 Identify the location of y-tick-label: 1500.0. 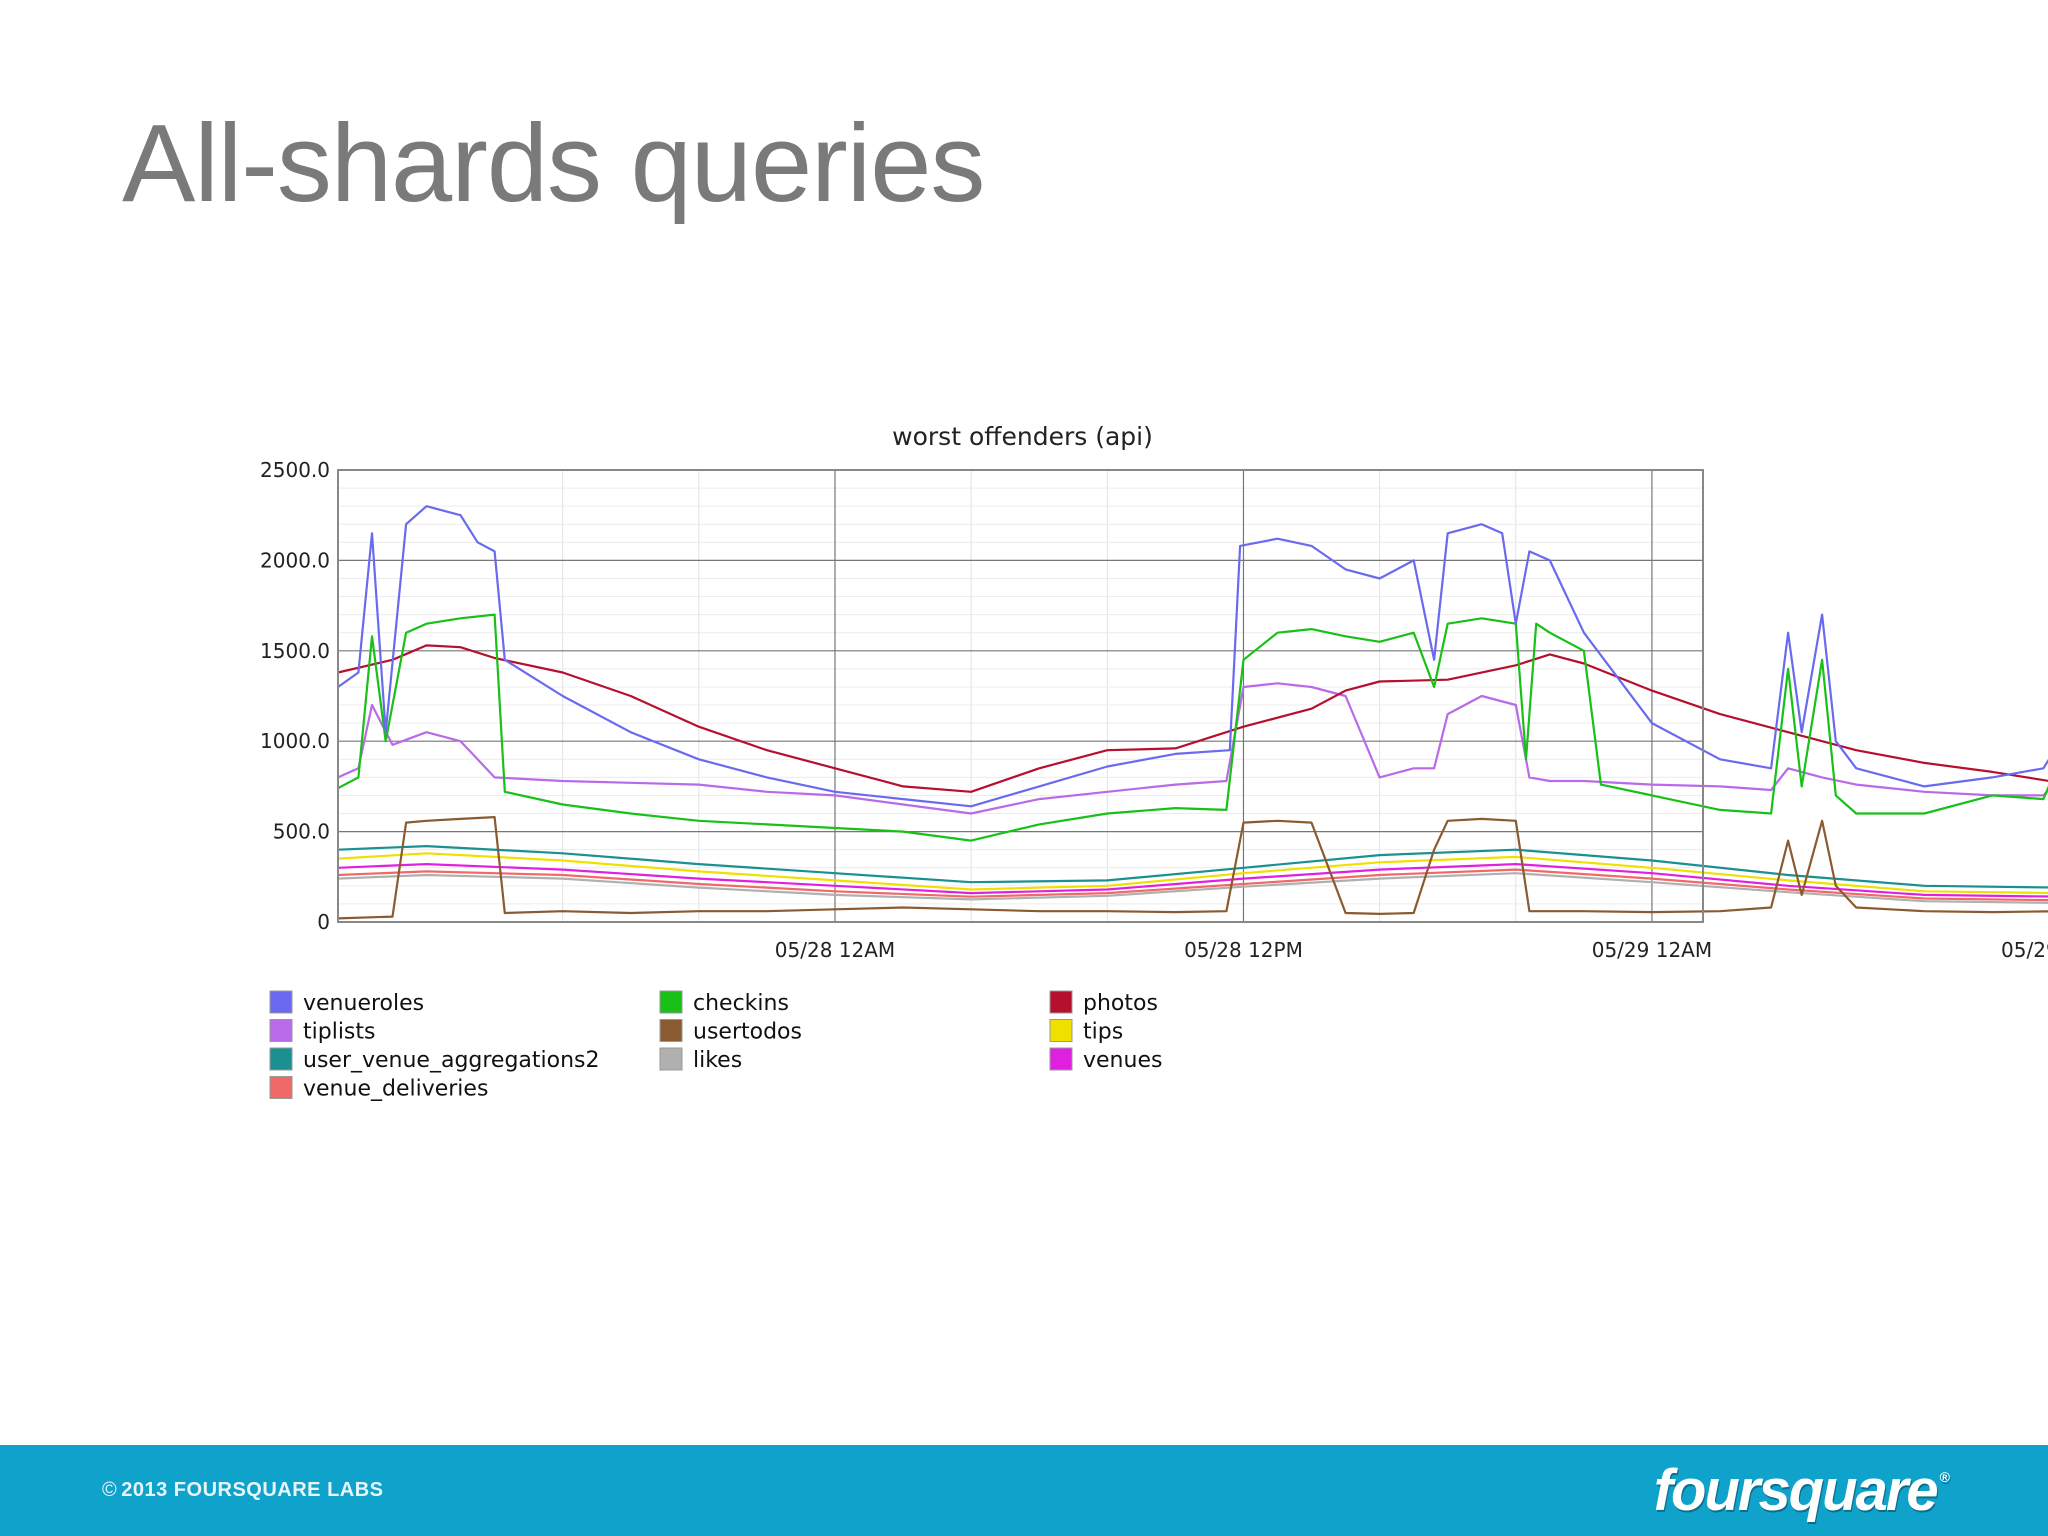
(295, 651).